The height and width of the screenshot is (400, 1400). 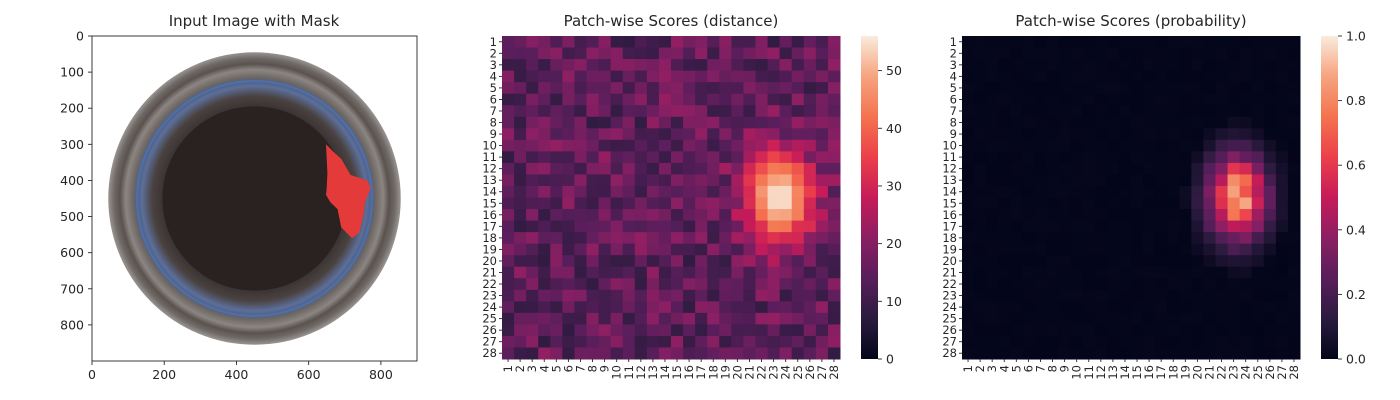 I want to click on colorbar-tick-label: 10, so click(x=894, y=301).